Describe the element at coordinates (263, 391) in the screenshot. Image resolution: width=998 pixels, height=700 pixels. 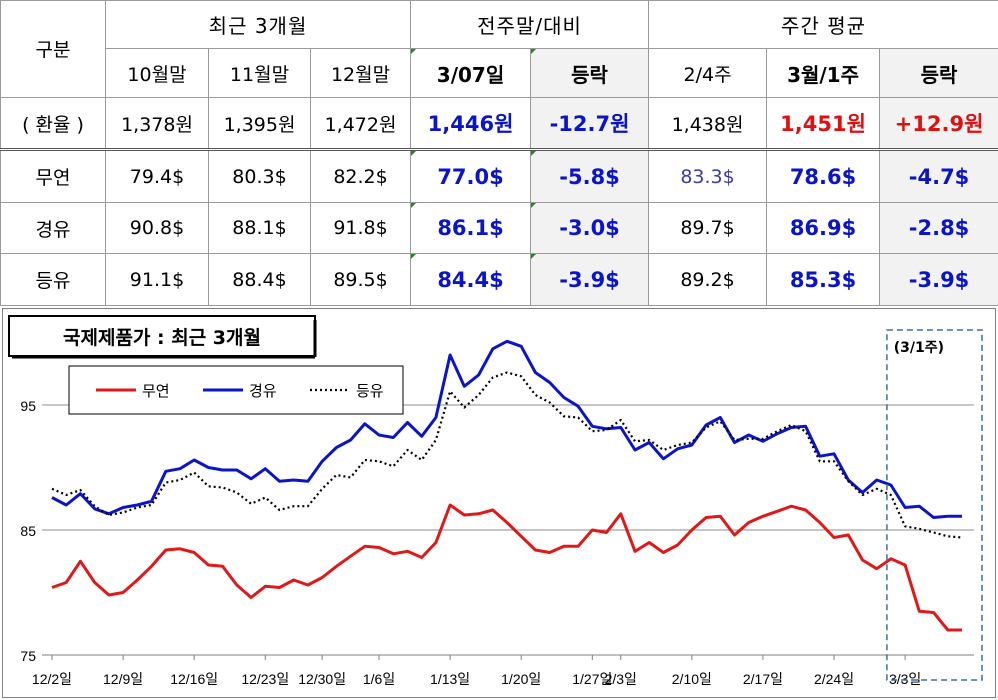
I see `legend-label: 경유` at that location.